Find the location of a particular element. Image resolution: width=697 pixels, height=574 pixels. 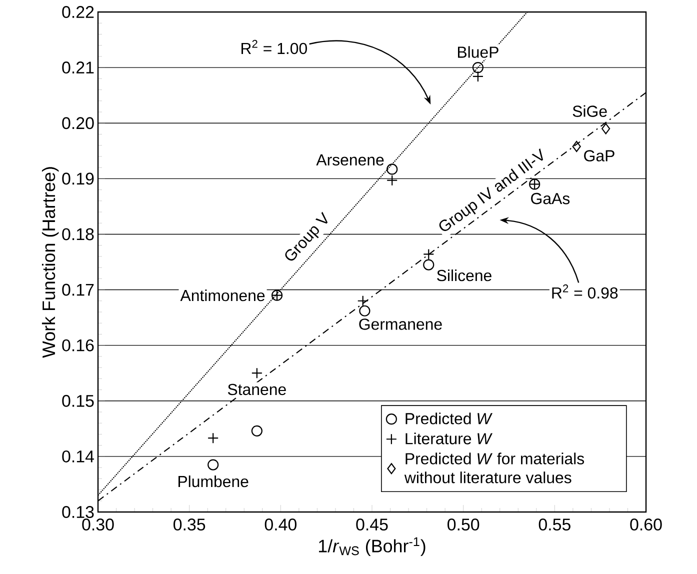

annotation: Silicene is located at coordinates (464, 275).